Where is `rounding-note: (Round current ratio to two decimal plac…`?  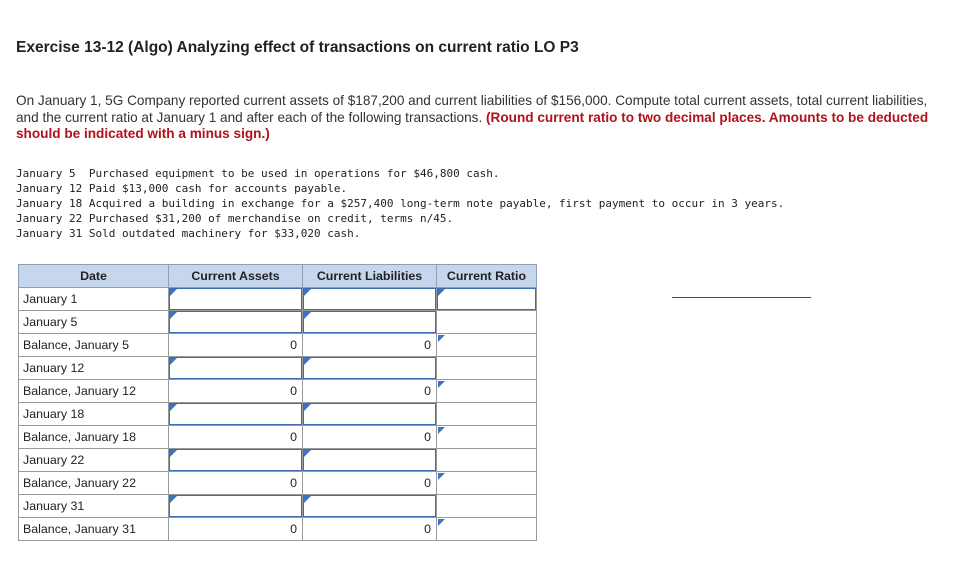
rounding-note: (Round current ratio to two decimal plac… is located at coordinates (472, 125).